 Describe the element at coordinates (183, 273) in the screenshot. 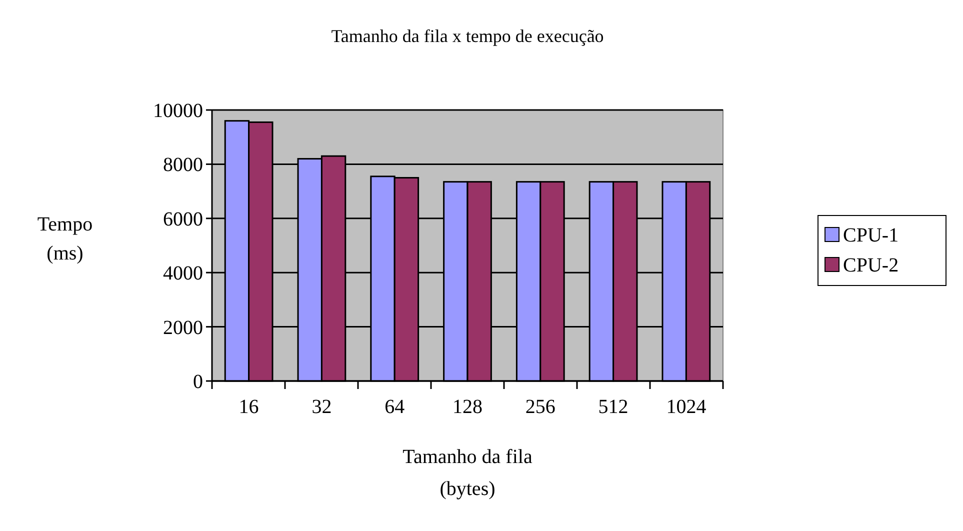

I see `y-tick-label: 4000` at that location.